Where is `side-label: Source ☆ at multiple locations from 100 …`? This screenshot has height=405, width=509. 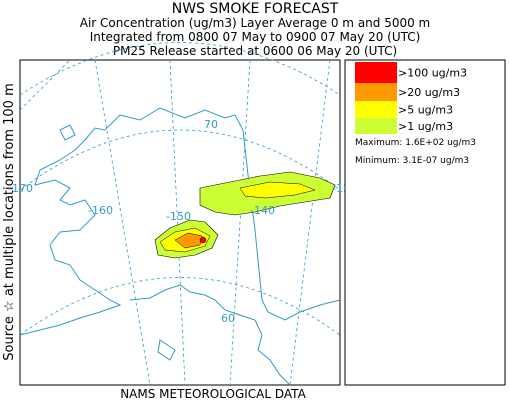 side-label: Source ☆ at multiple locations from 100 … is located at coordinates (9, 221).